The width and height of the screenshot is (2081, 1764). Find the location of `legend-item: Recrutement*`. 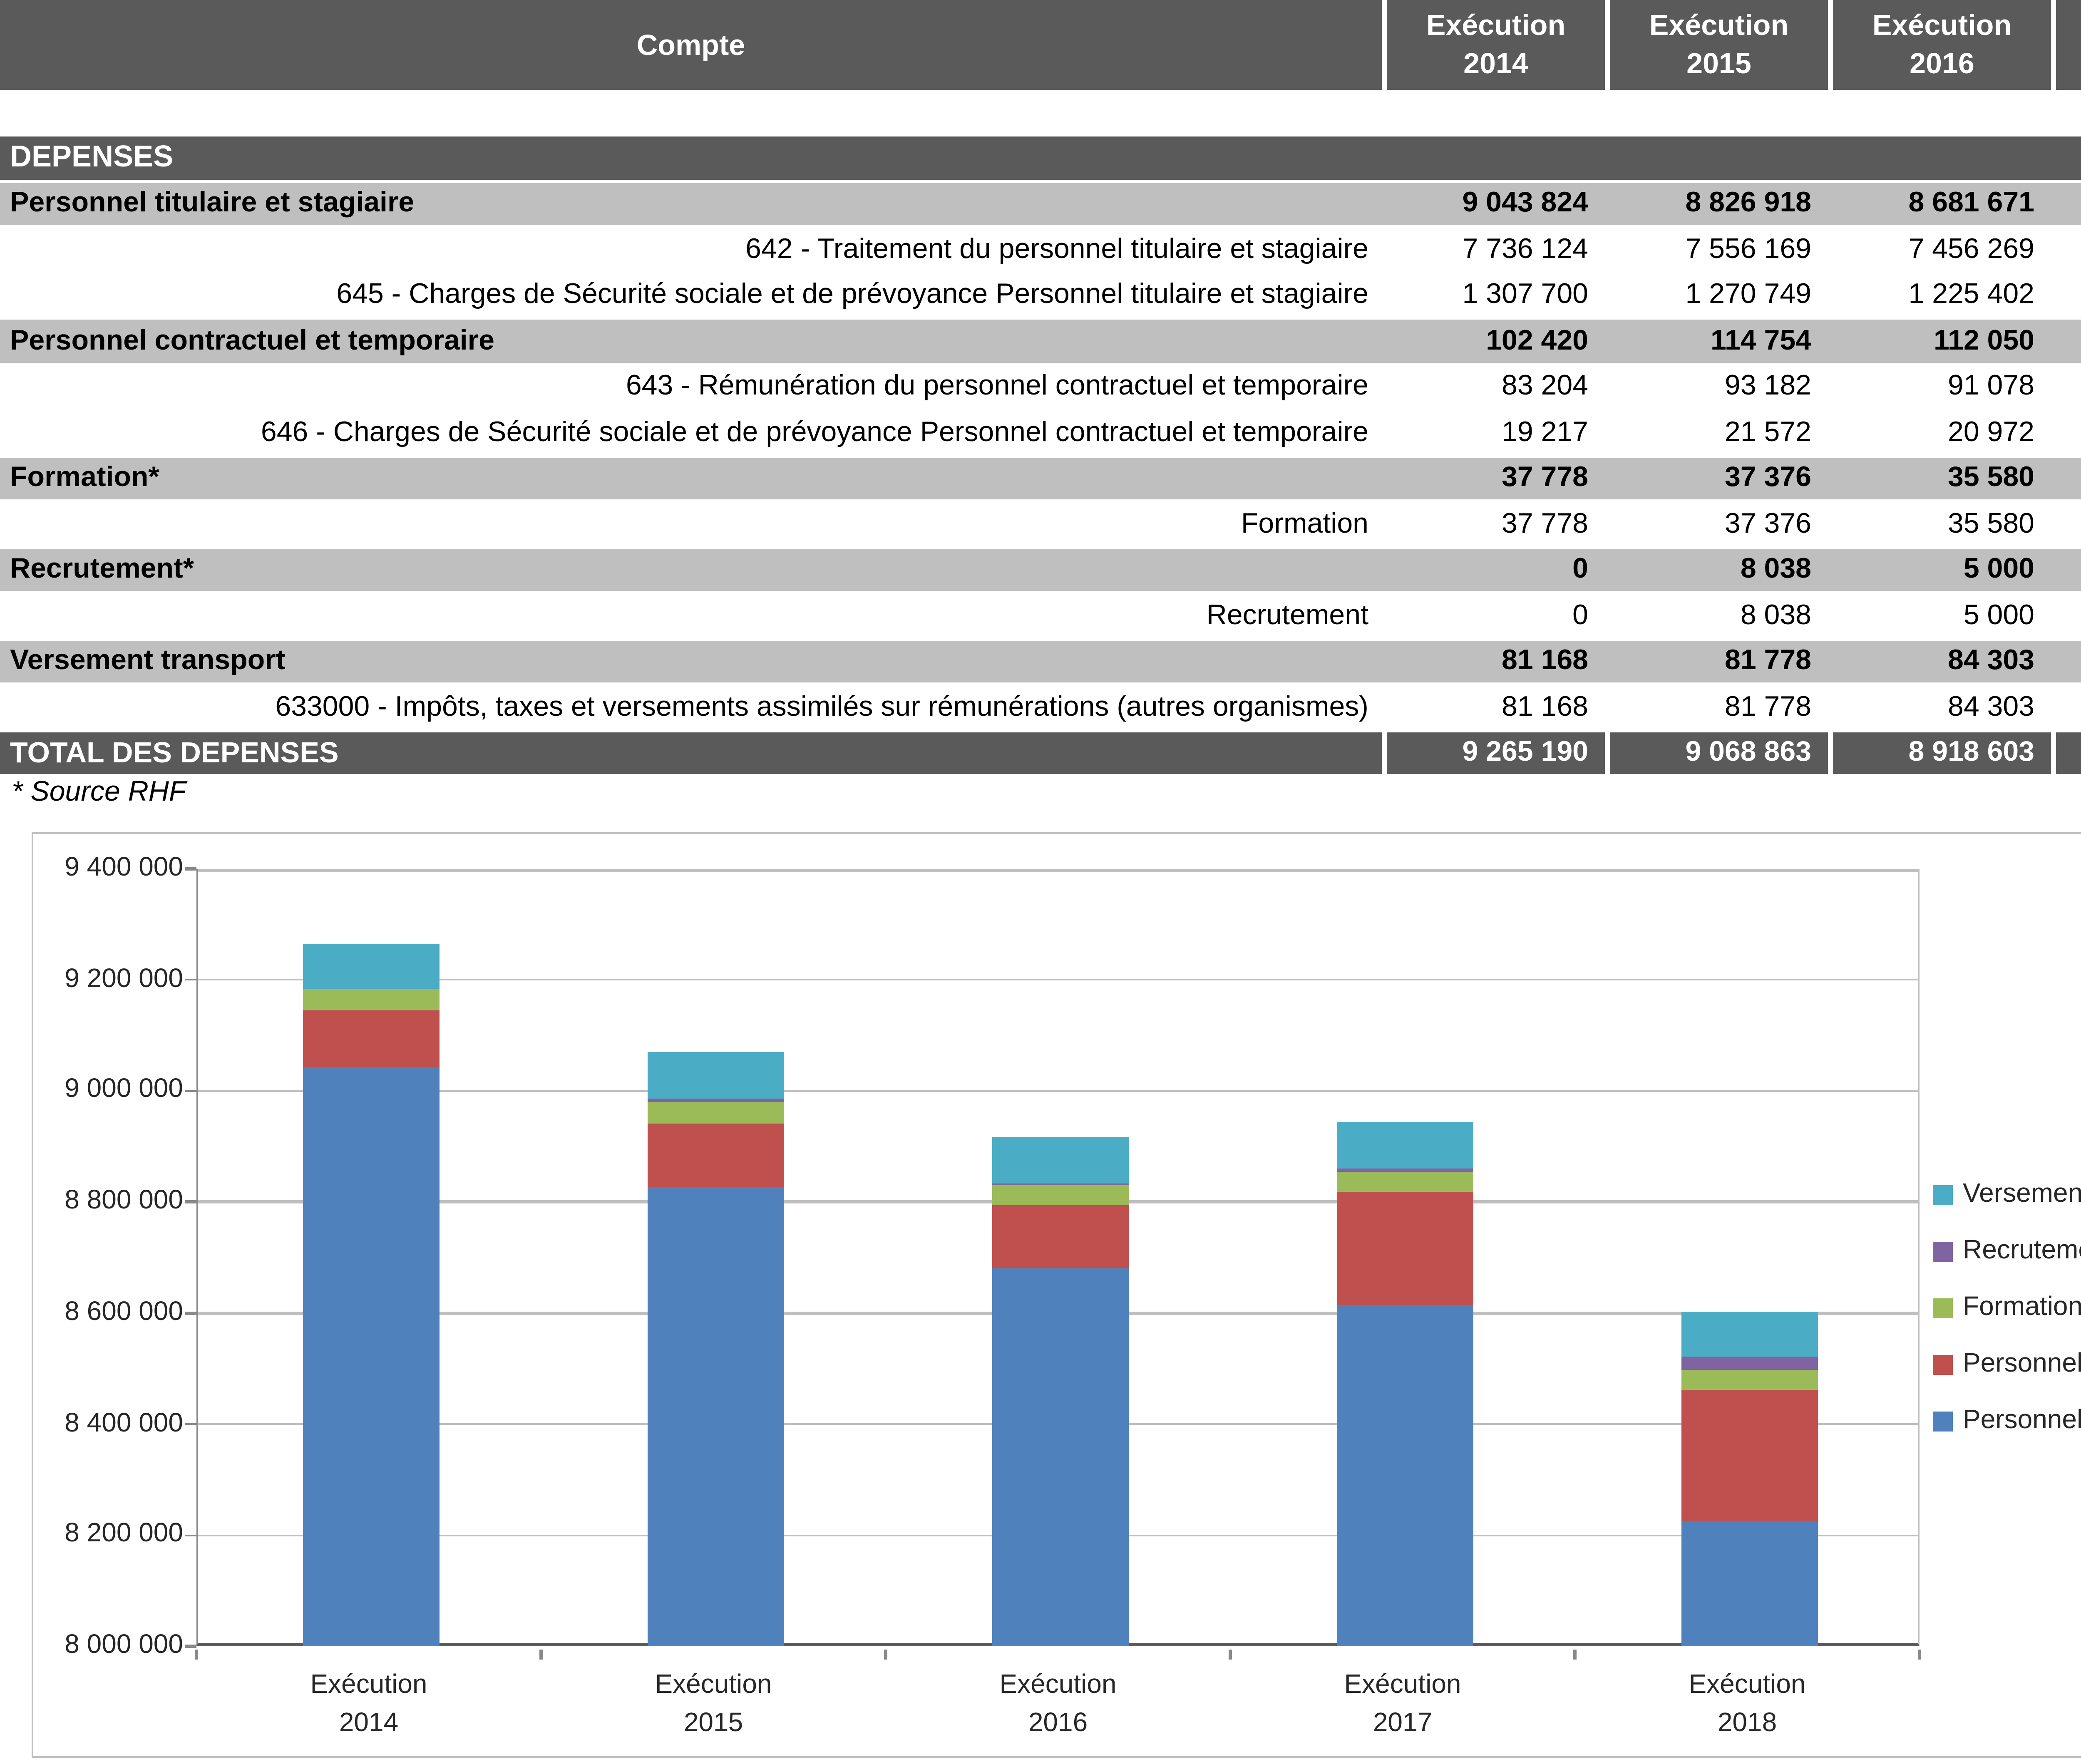

legend-item: Recrutement* is located at coordinates (2007, 1251).